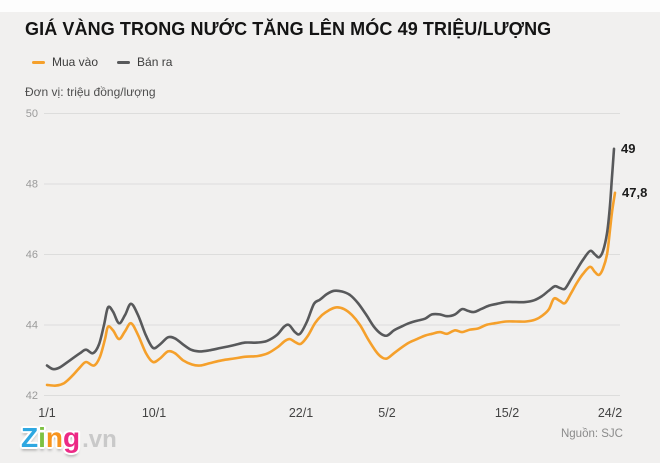 Image resolution: width=660 pixels, height=463 pixels. What do you see at coordinates (628, 148) in the screenshot?
I see `end-label-ban-ra: 49` at bounding box center [628, 148].